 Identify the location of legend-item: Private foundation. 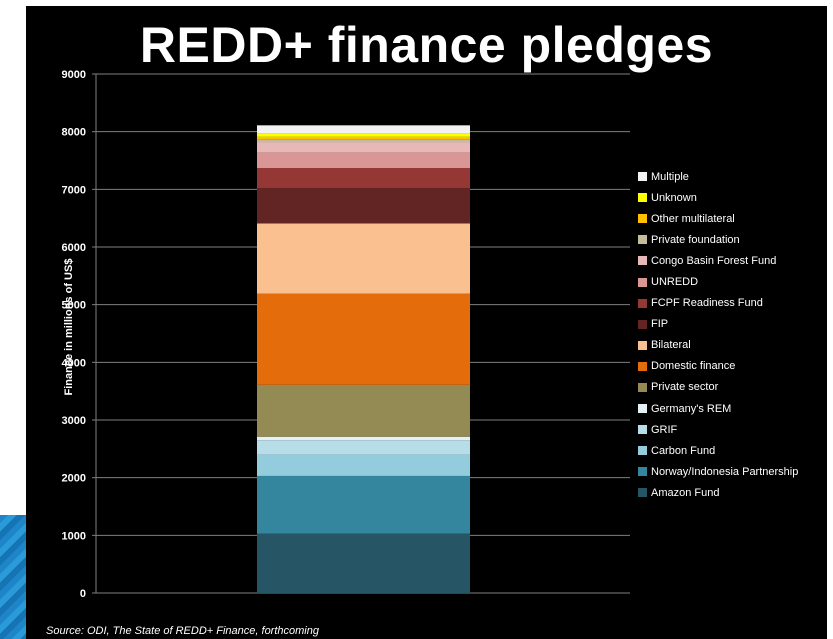
(718, 239).